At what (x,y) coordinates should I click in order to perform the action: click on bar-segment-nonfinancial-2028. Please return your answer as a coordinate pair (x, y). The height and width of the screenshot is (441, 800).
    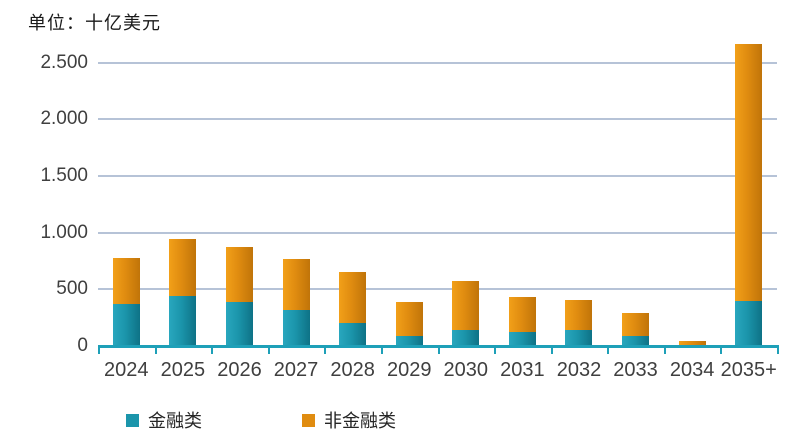
    Looking at the image, I should click on (353, 297).